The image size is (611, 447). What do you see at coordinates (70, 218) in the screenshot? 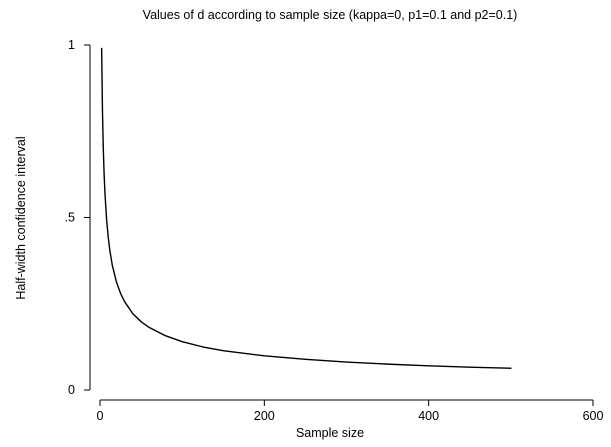
I see `y-tick-label: .5` at bounding box center [70, 218].